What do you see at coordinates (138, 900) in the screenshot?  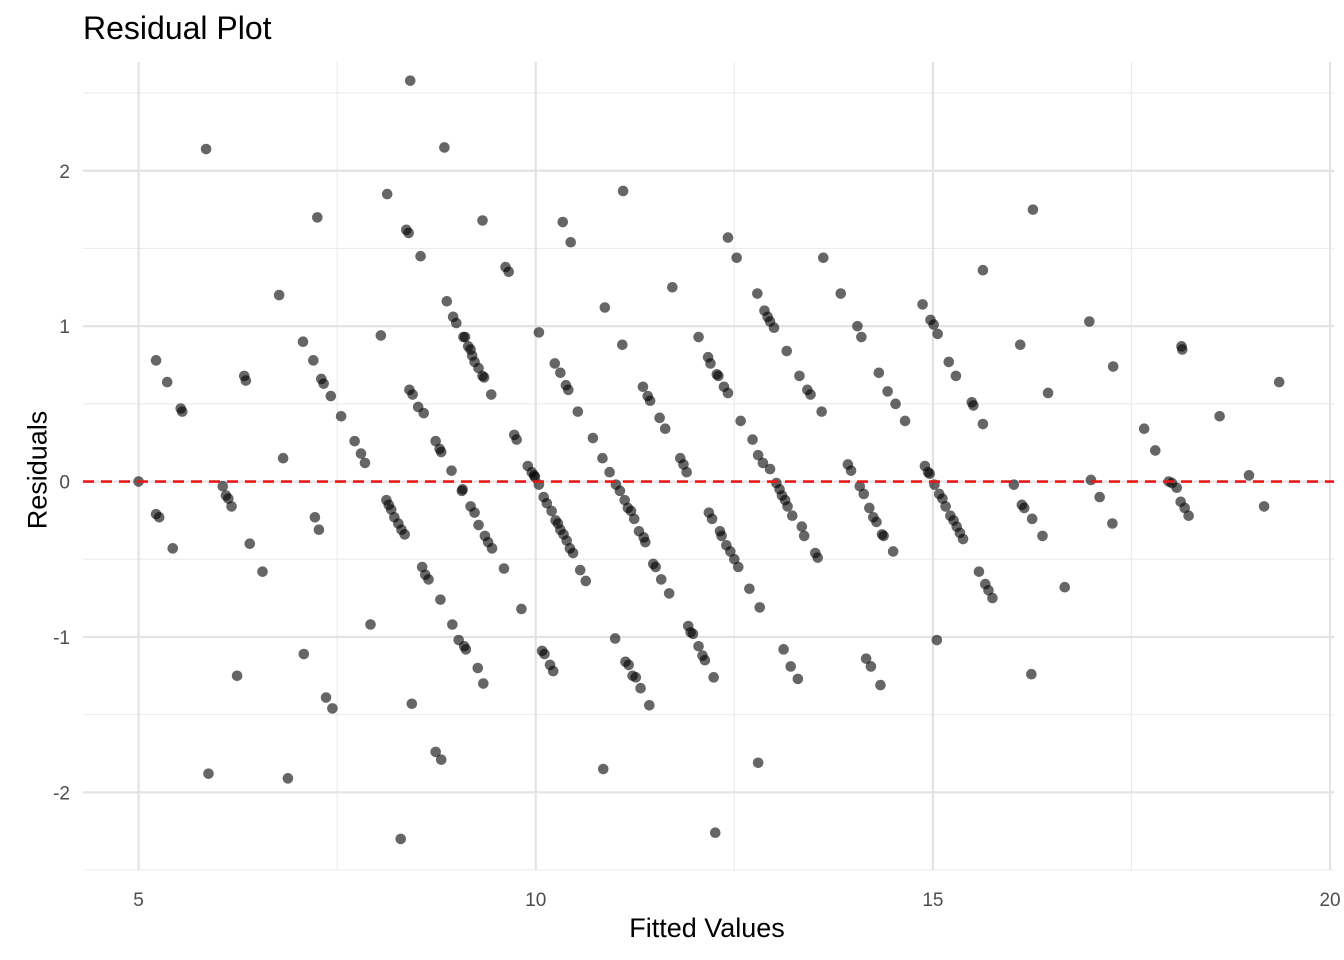 I see `x-tick-label: 5` at bounding box center [138, 900].